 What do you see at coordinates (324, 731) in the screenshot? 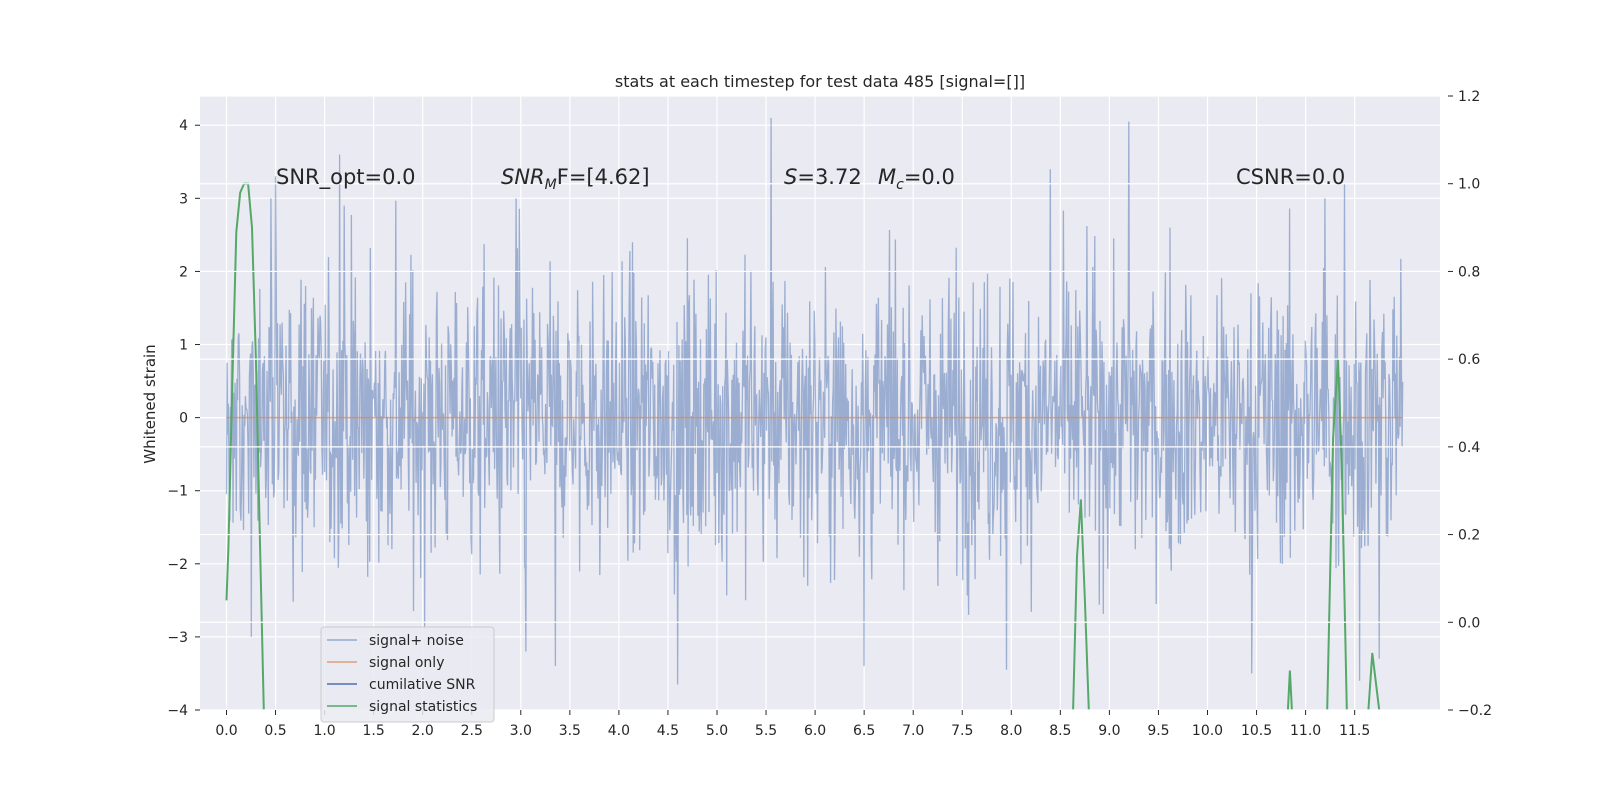
I see `x-tick-label: 1.0` at bounding box center [324, 731].